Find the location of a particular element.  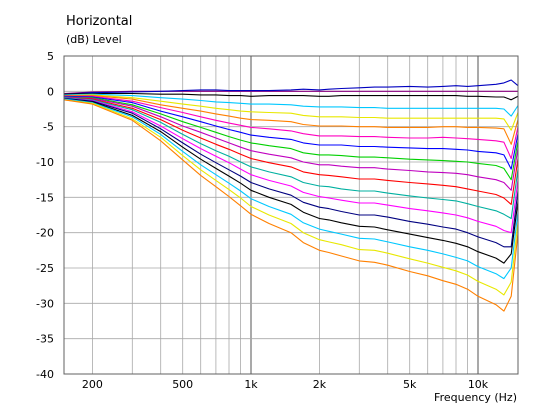

y-tick-label: -35 is located at coordinates (45, 339).